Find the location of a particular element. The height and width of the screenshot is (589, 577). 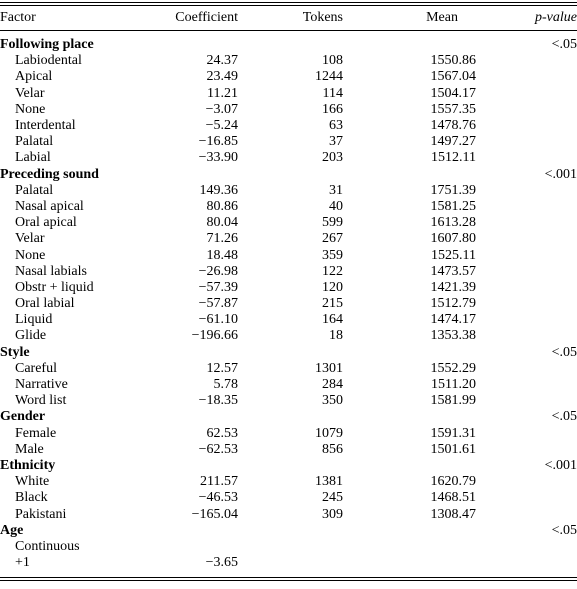

group-name: Gender is located at coordinates (23, 417).